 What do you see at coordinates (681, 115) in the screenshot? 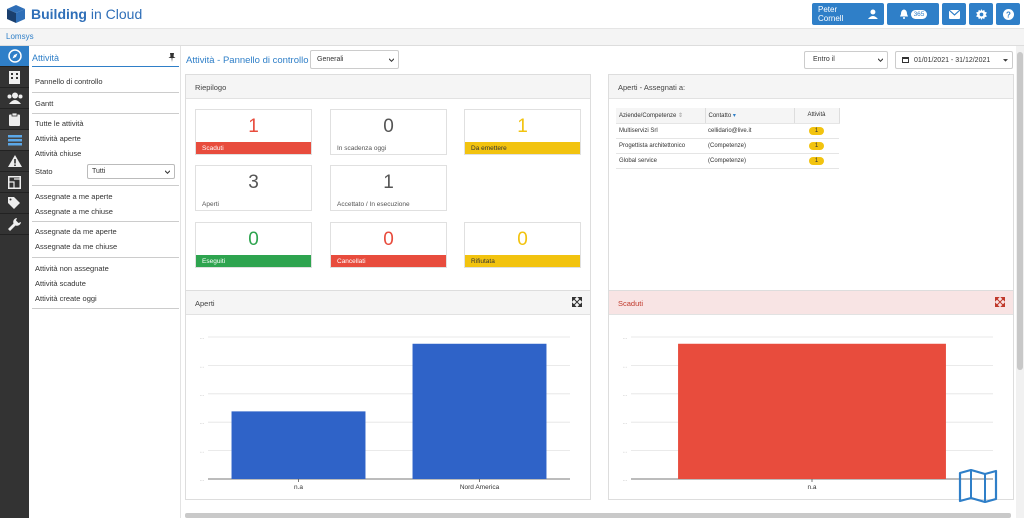
I see `sort-icon: ⇕` at bounding box center [681, 115].